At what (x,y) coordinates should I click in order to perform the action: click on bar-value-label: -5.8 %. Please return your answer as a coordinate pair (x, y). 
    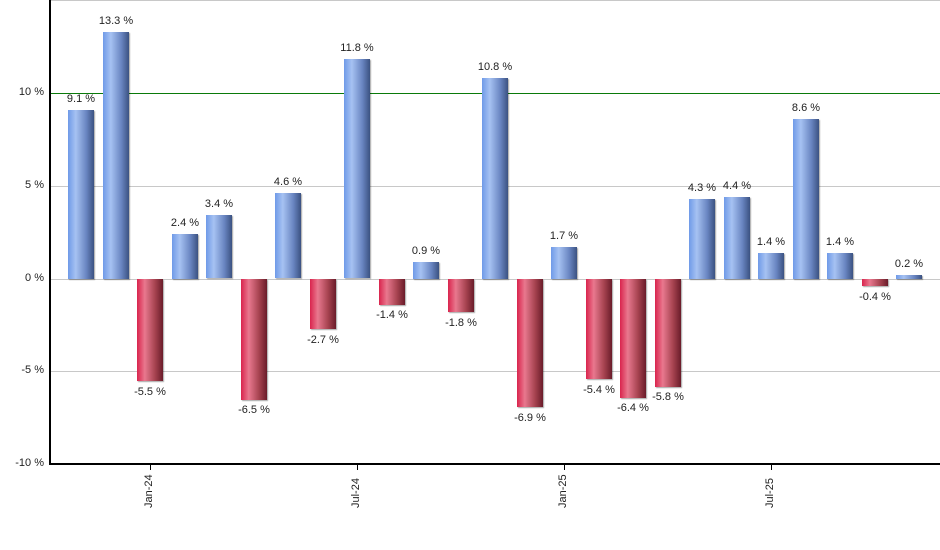
    Looking at the image, I should click on (668, 397).